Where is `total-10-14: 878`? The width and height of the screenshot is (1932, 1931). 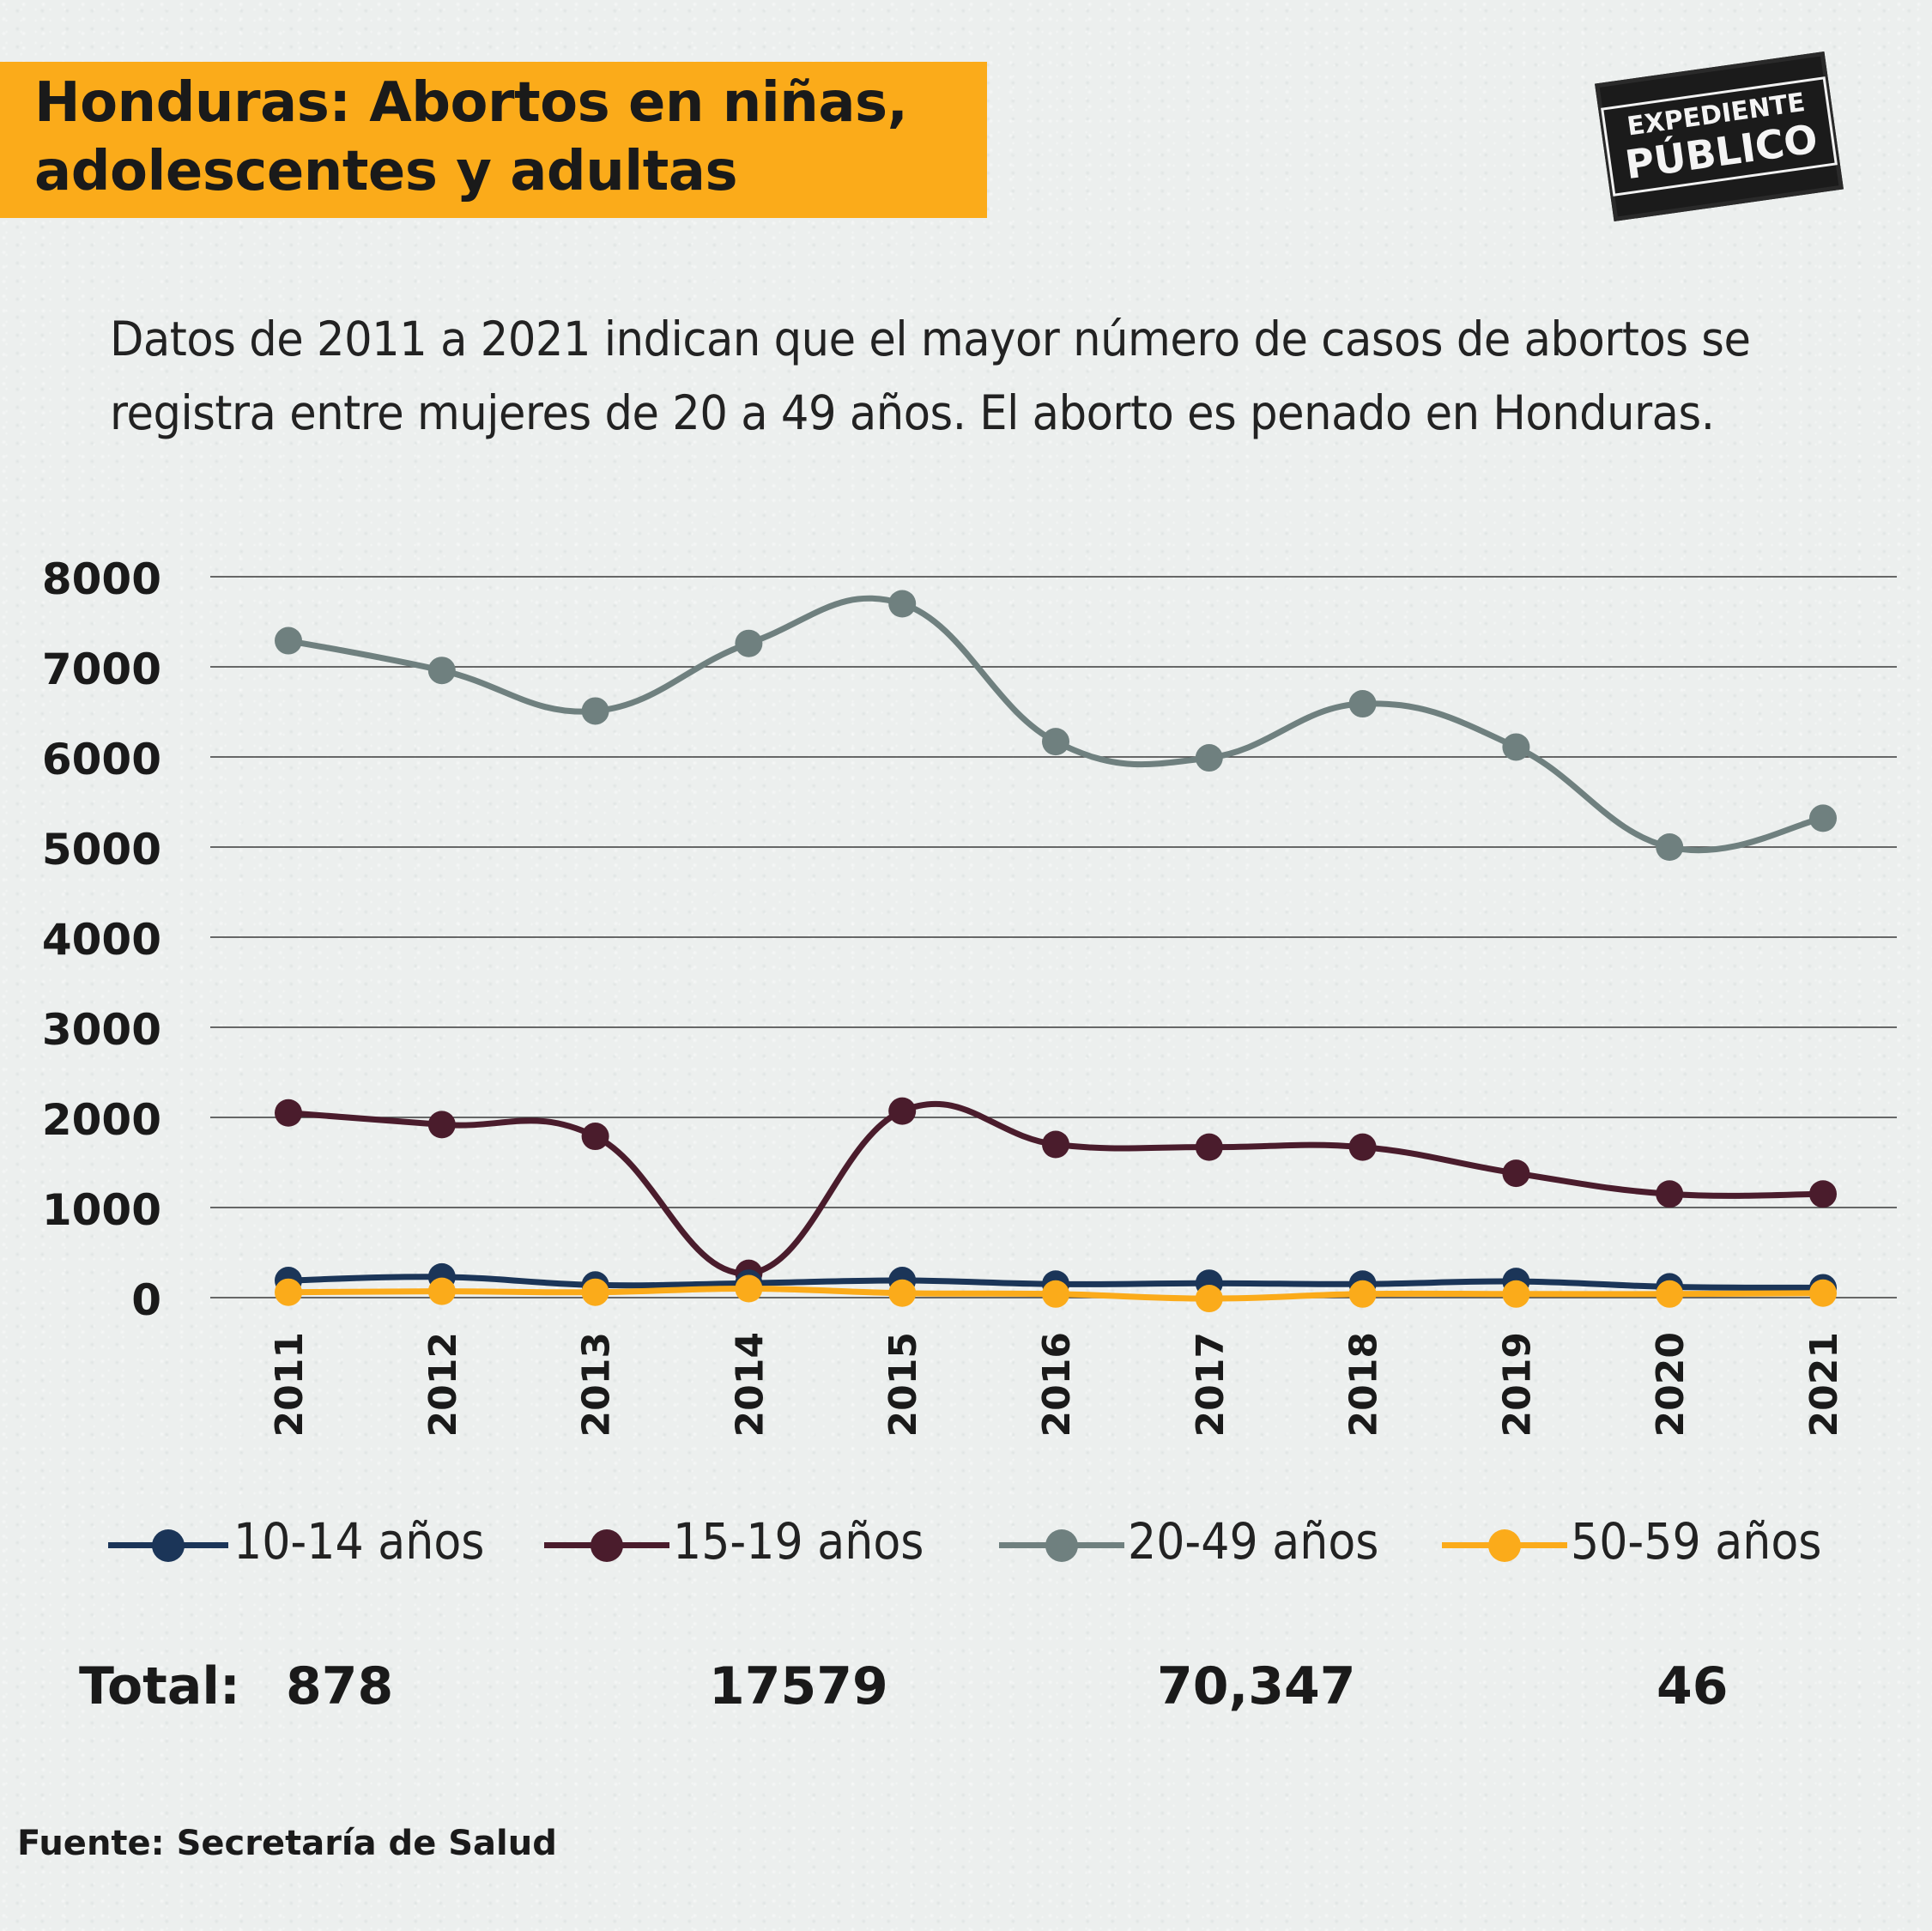
total-10-14: 878 is located at coordinates (340, 1686).